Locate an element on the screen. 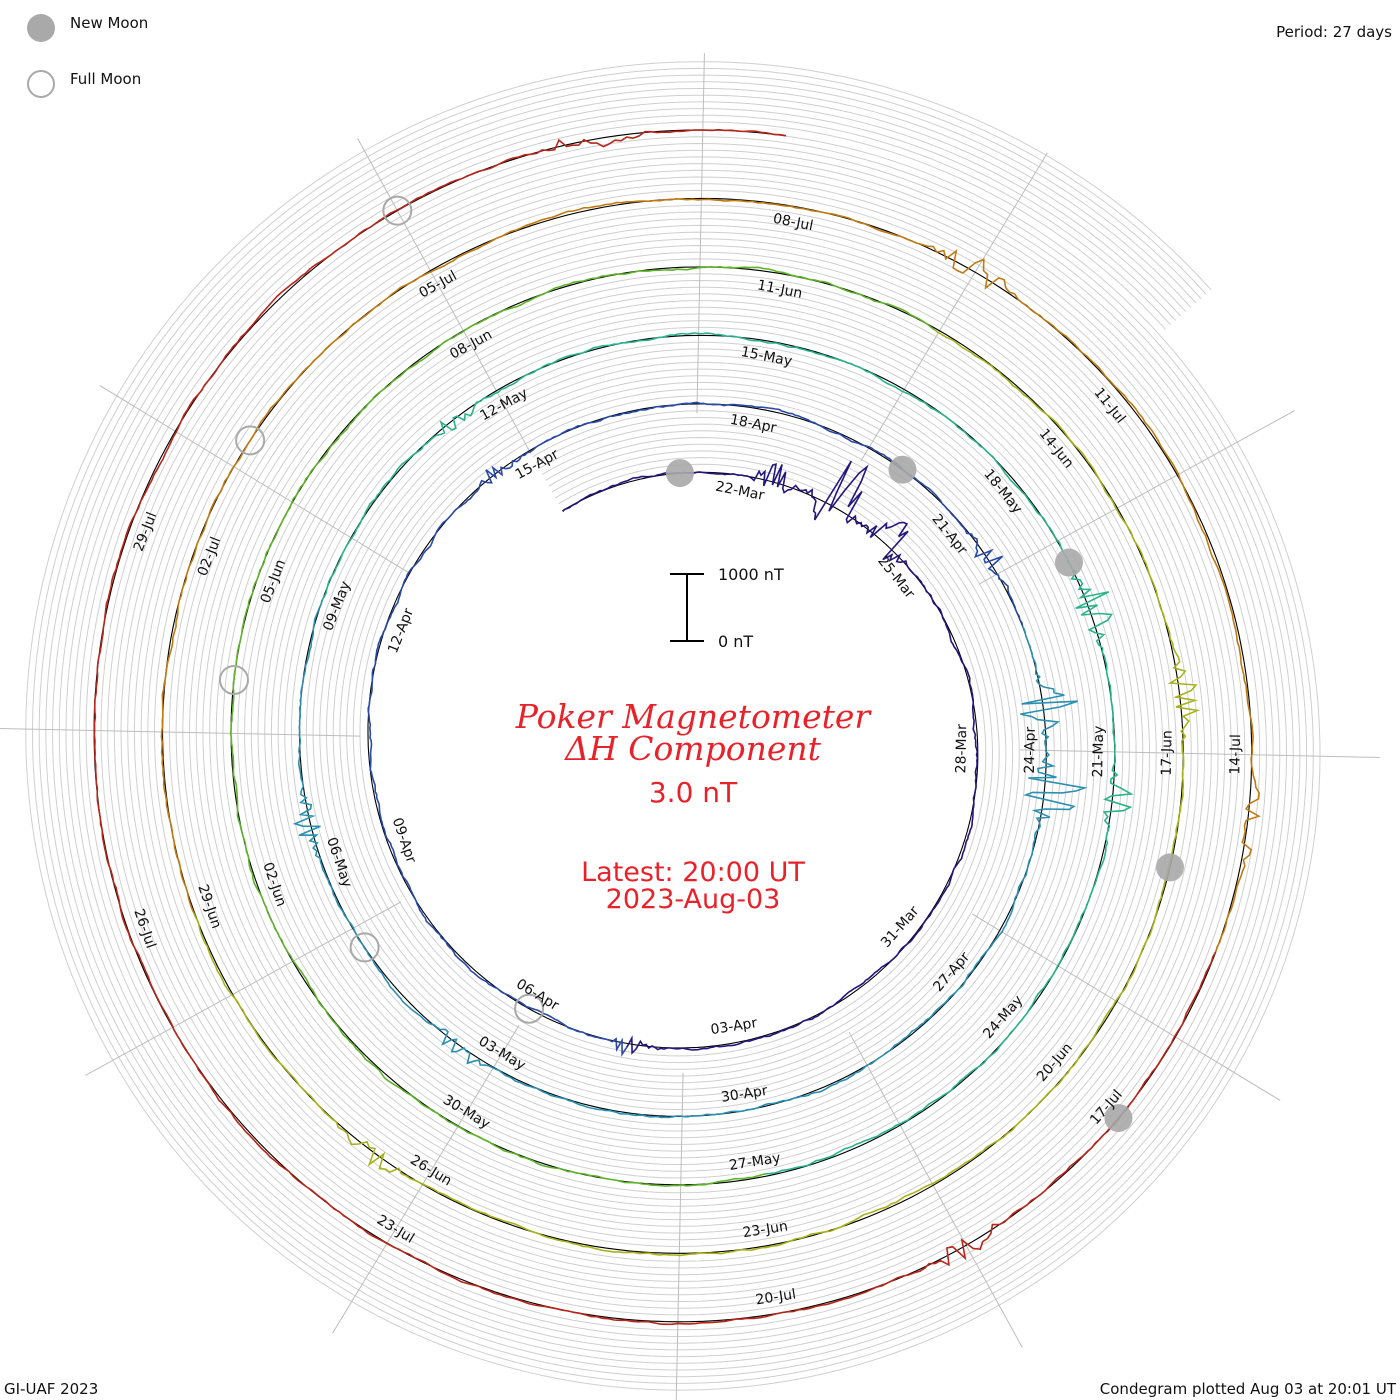 The image size is (1400, 1400). chart-component: ΔH Component is located at coordinates (693, 748).